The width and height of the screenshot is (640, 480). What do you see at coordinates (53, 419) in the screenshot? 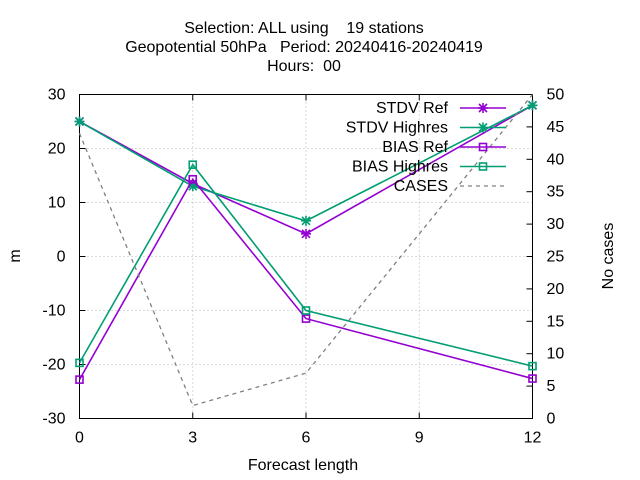
I see `y-tick-label: -30` at bounding box center [53, 419].